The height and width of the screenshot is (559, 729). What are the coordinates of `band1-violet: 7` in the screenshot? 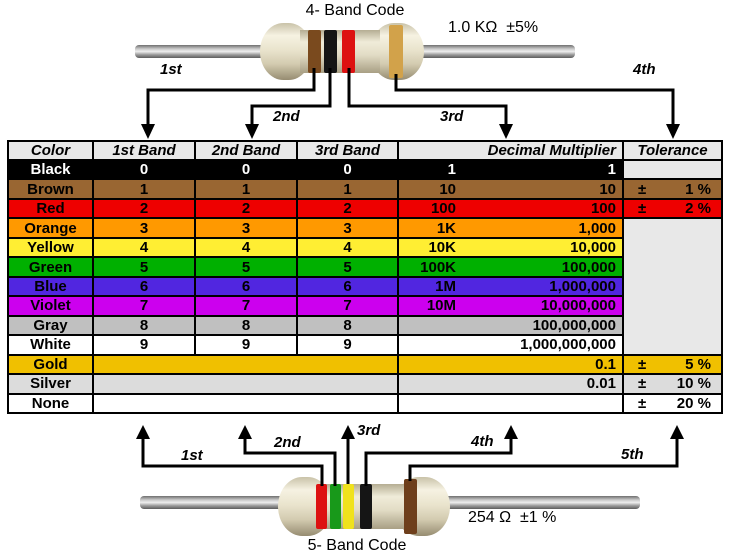 It's located at (145, 307).